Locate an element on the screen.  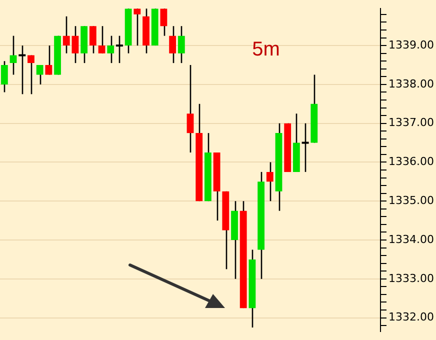
annotation: 5m is located at coordinates (266, 49).